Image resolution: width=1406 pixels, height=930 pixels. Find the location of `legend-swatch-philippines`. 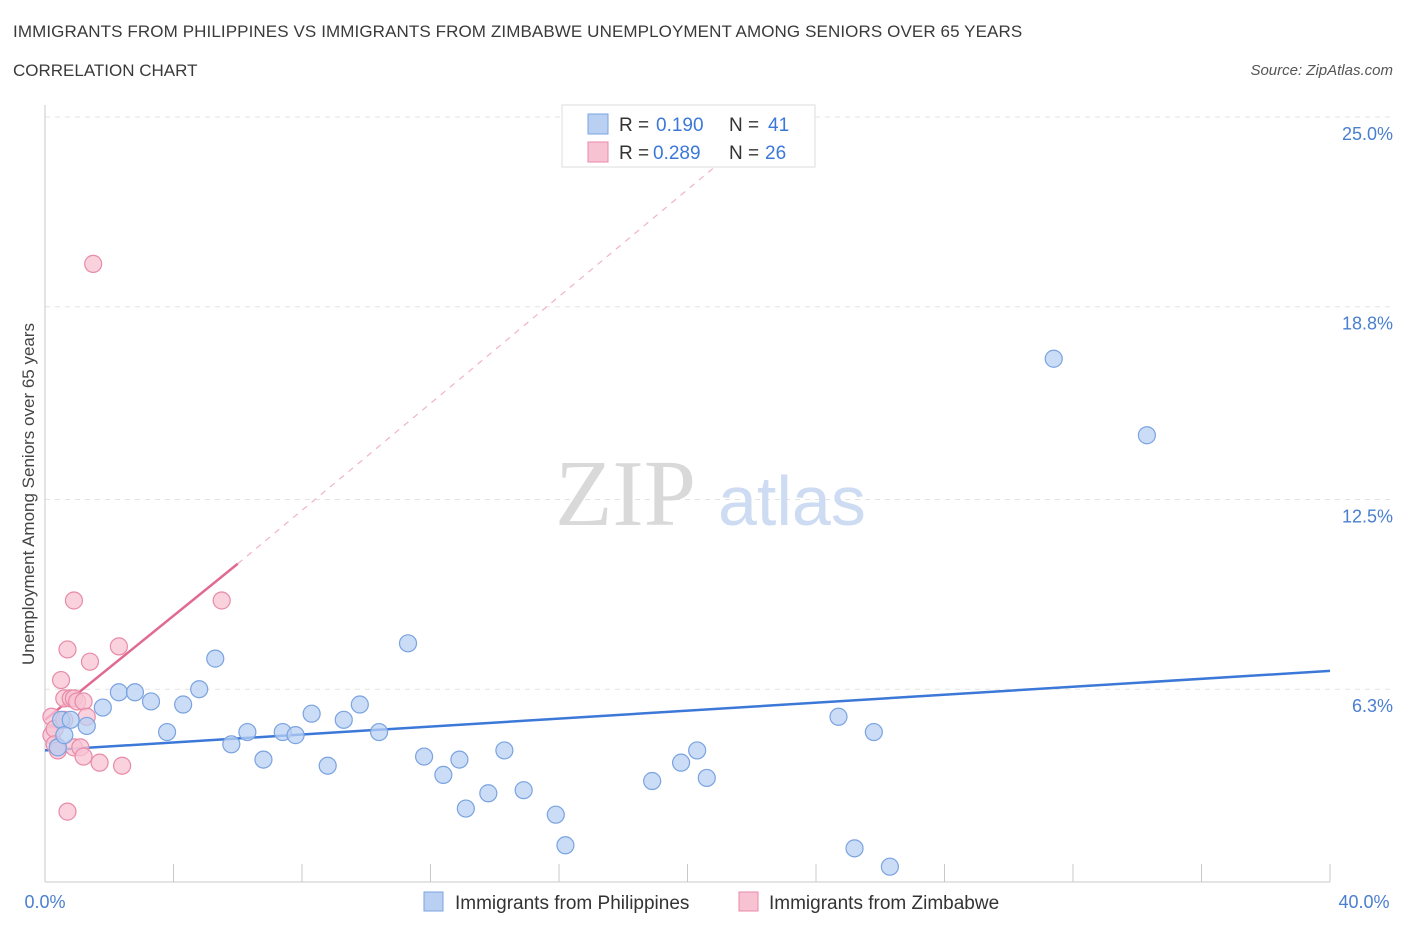

legend-swatch-philippines is located at coordinates (598, 124).